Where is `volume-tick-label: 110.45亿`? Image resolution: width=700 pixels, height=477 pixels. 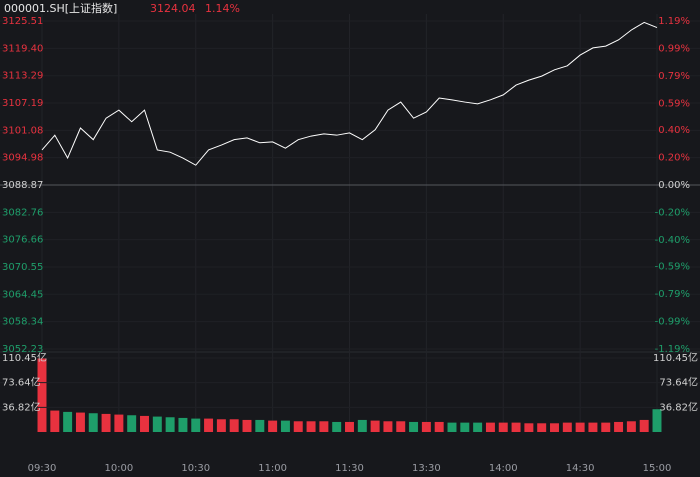 volume-tick-label: 110.45亿 is located at coordinates (24, 357).